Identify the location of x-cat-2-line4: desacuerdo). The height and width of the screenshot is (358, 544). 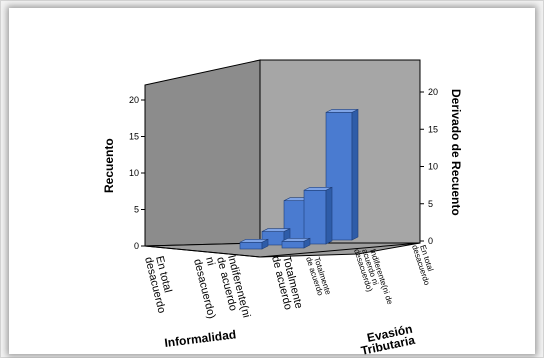
(204, 289).